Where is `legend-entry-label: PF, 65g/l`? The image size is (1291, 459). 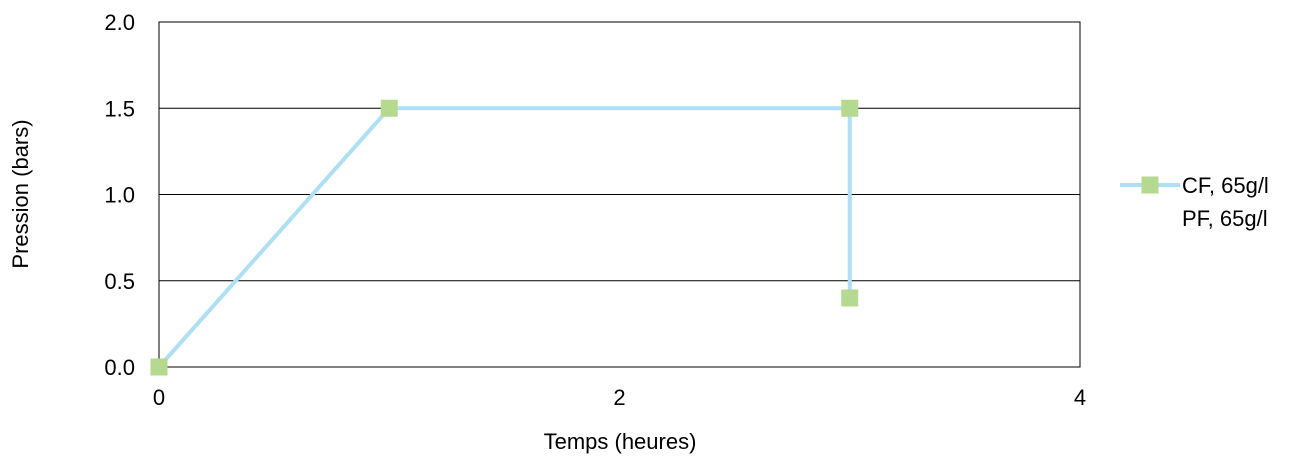
legend-entry-label: PF, 65g/l is located at coordinates (1225, 218).